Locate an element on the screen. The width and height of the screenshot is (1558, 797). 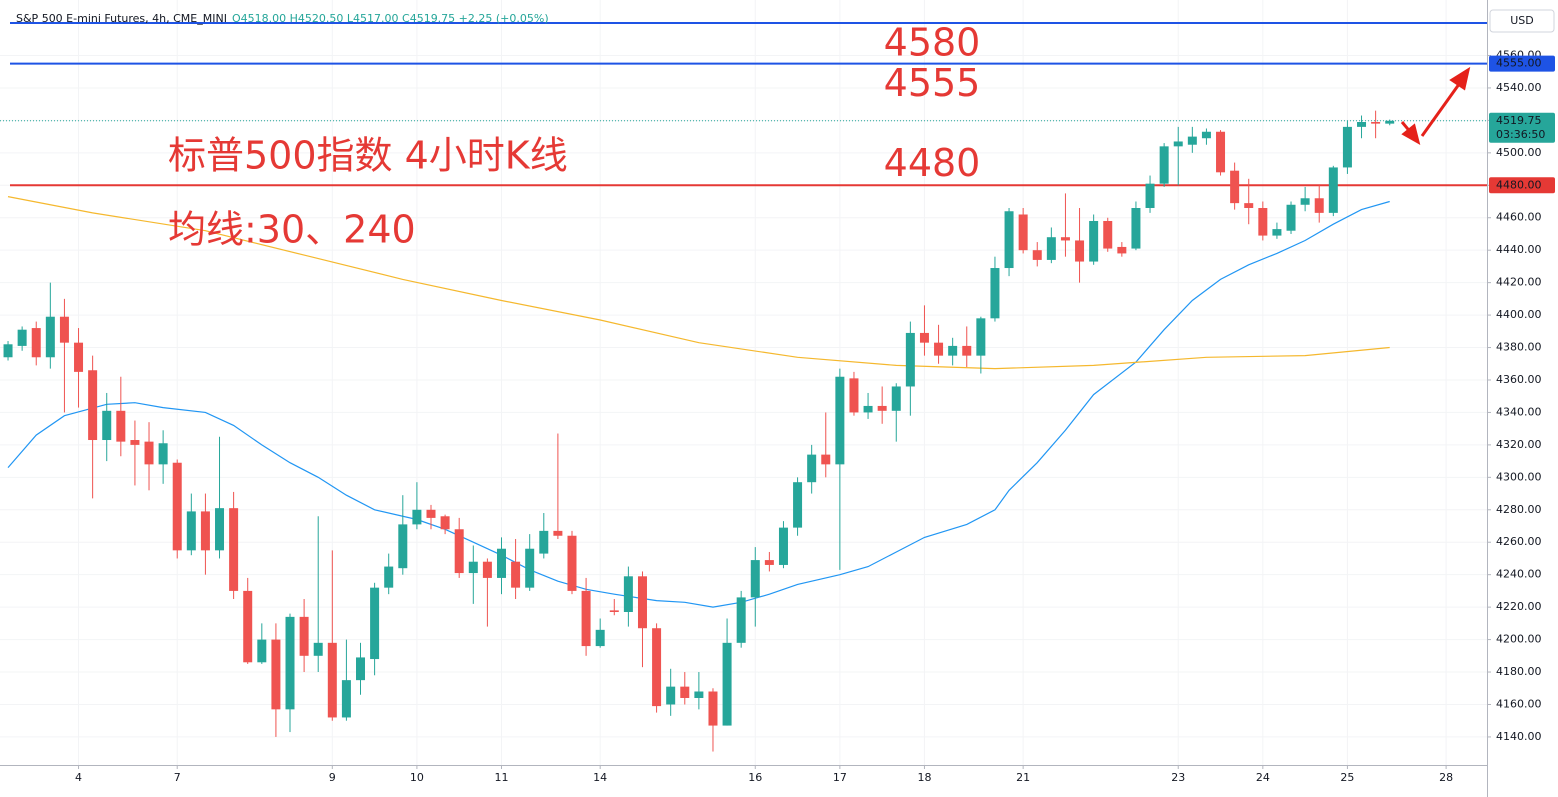
y-tick-label: 4200.00 is located at coordinates (1519, 639).